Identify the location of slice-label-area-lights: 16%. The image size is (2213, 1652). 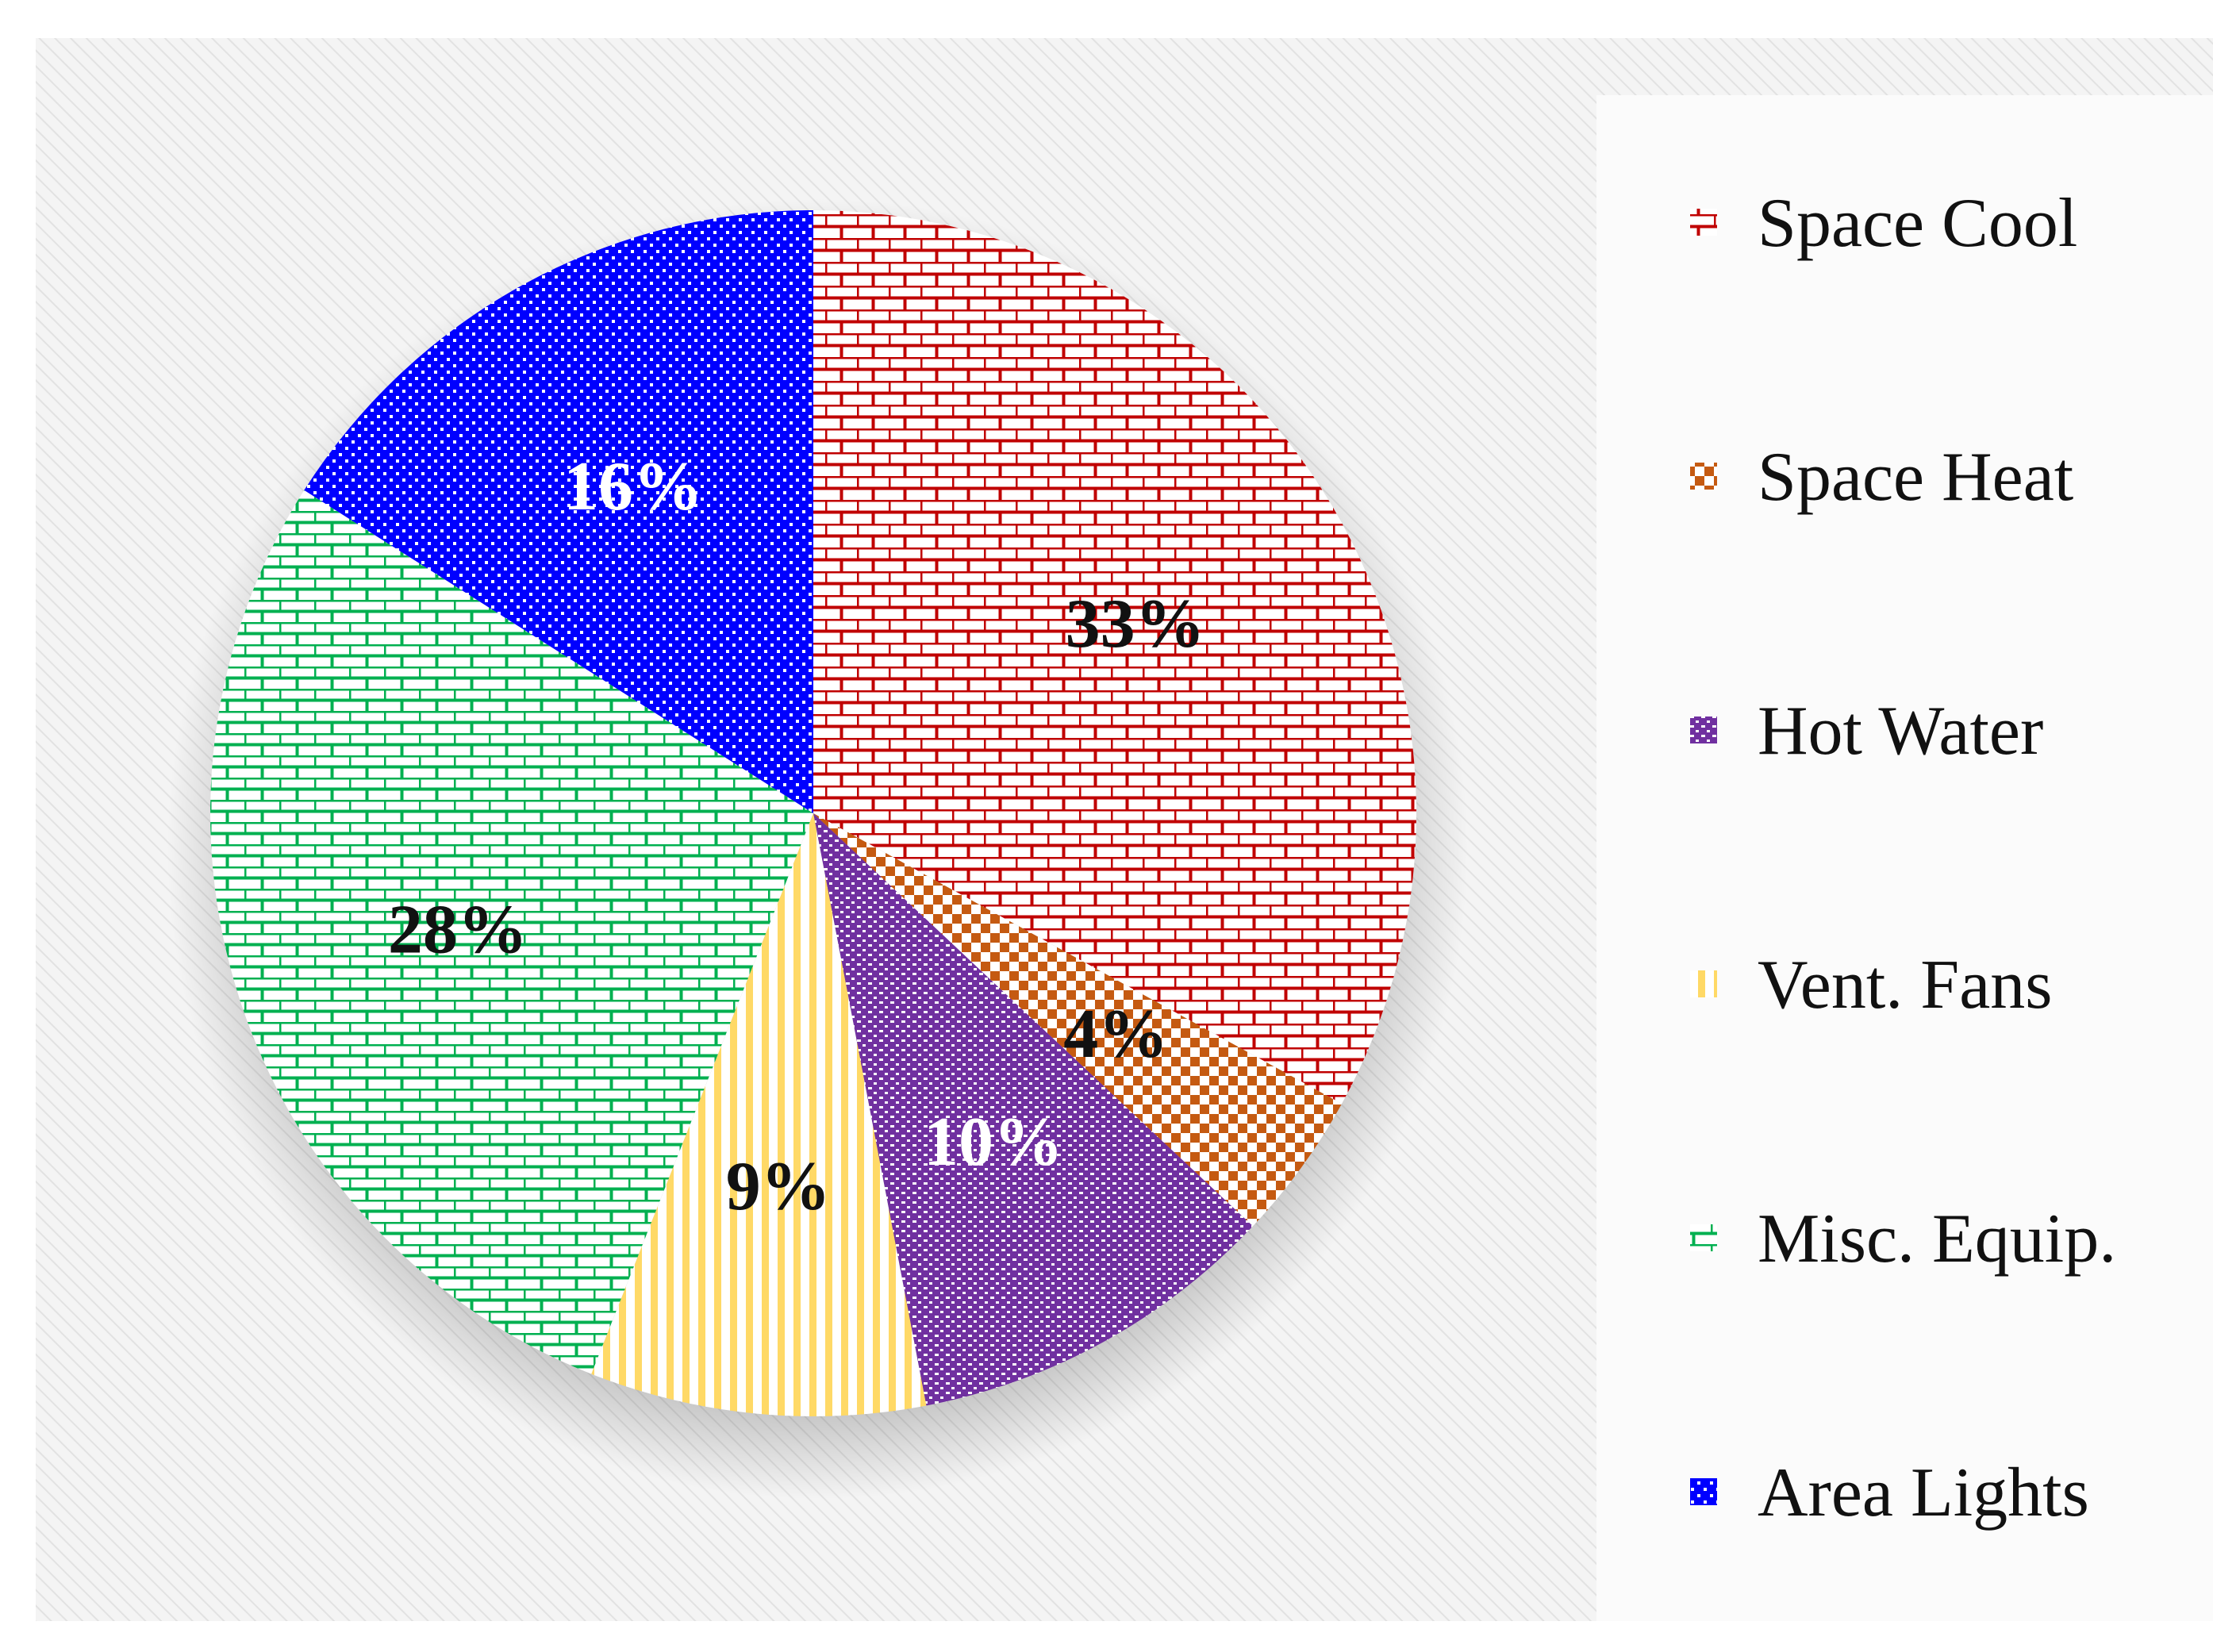
(633, 486).